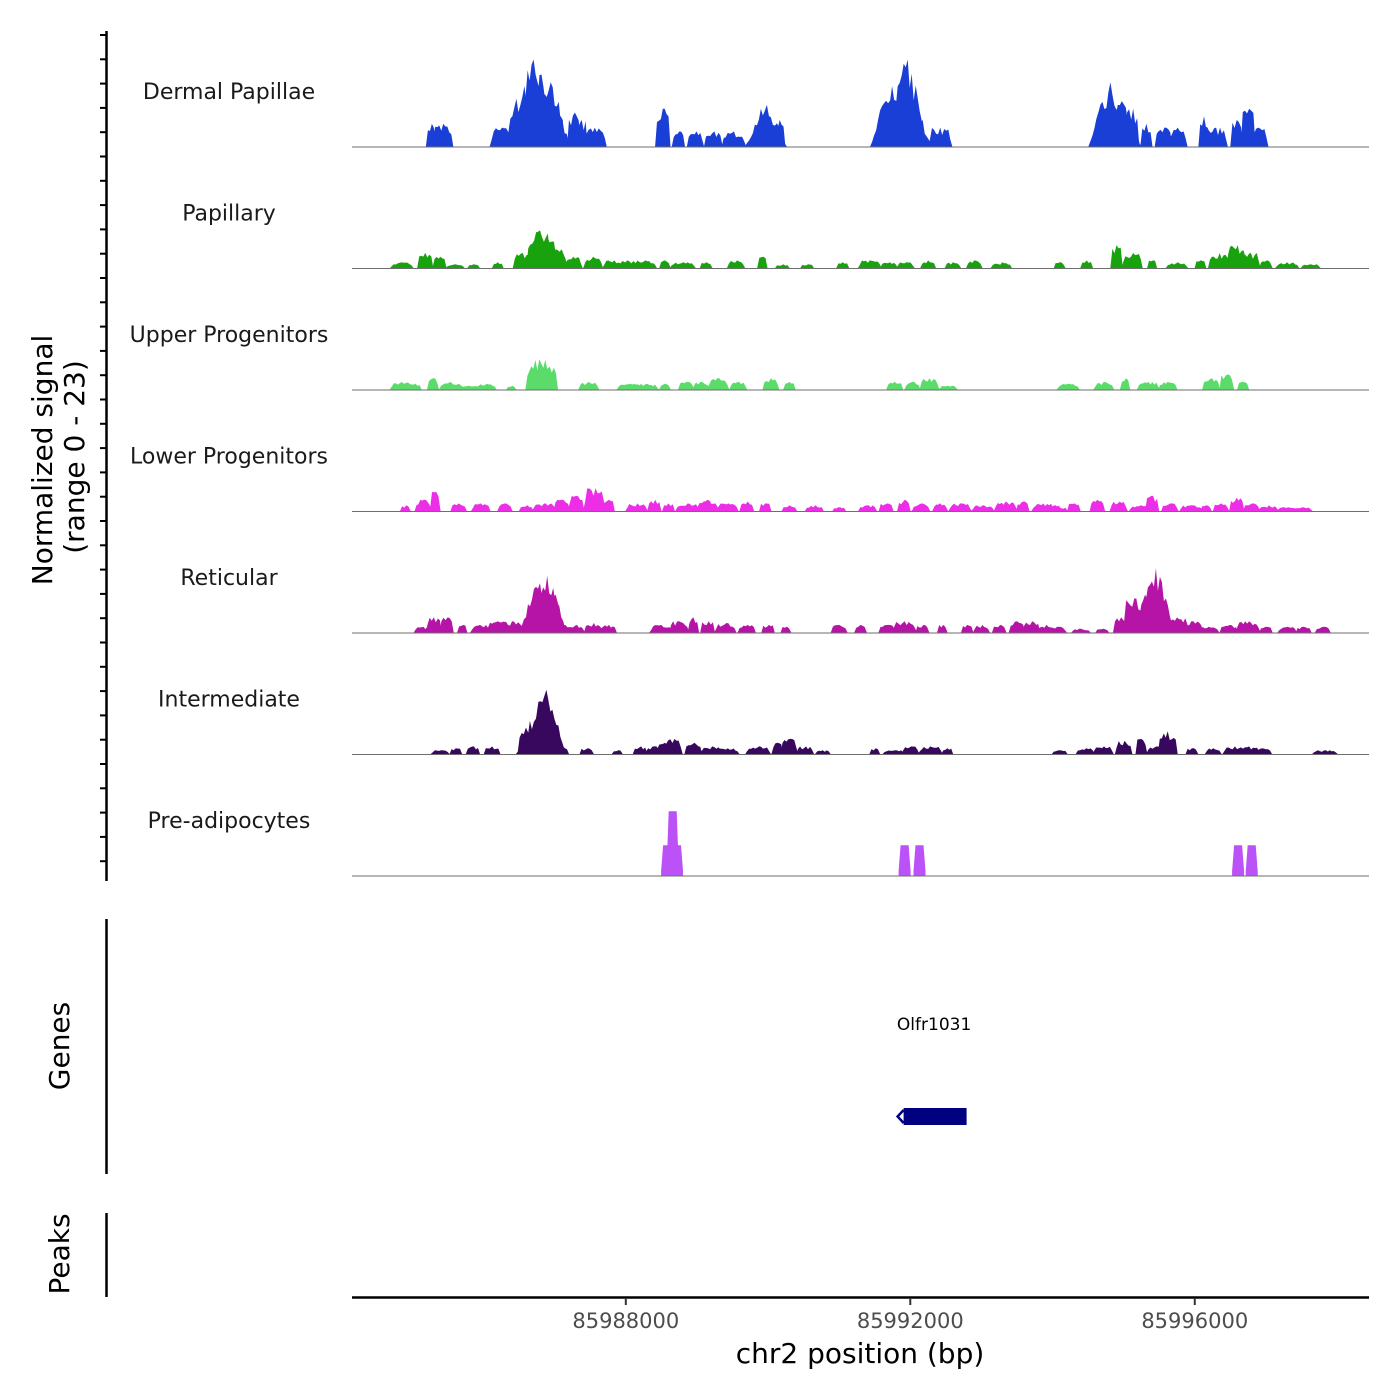 Image resolution: width=1400 pixels, height=1400 pixels. I want to click on track-label: Reticular, so click(229, 578).